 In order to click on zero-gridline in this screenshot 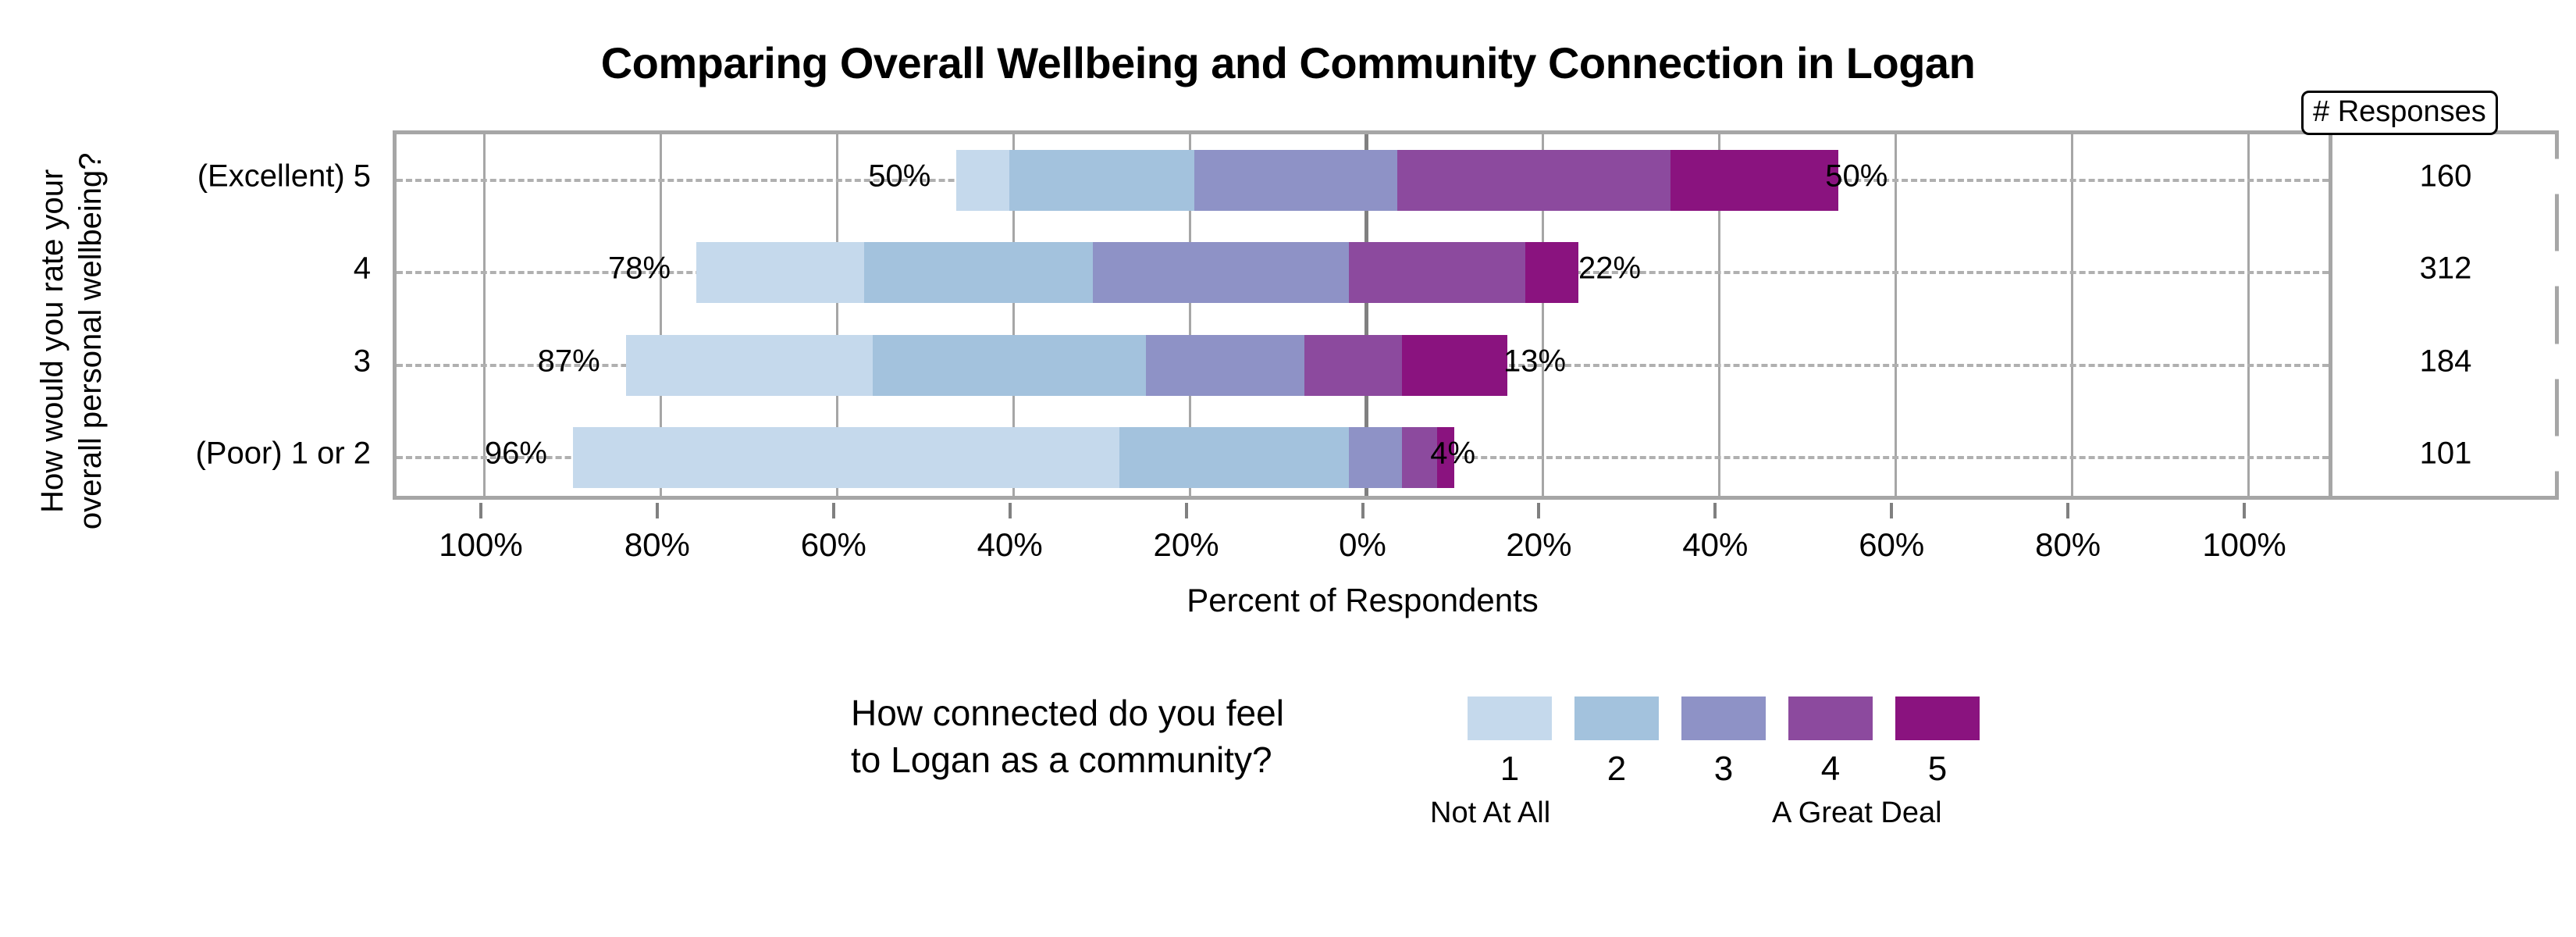, I will do `click(1366, 315)`.